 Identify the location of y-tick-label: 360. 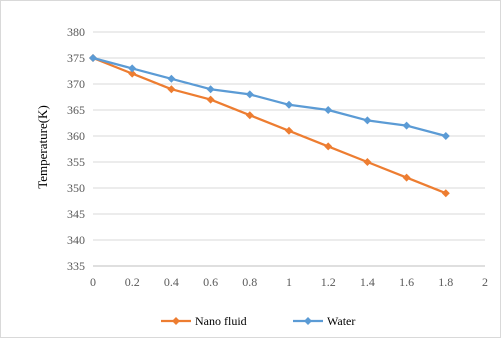
(76, 136).